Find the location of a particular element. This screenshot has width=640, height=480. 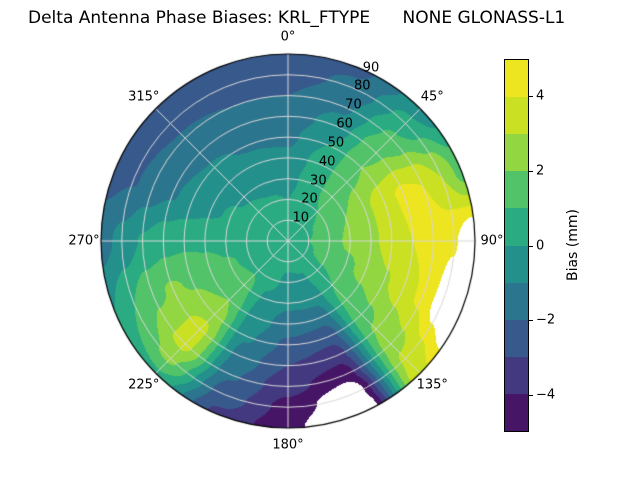

colorbar-tick-label: −2 is located at coordinates (546, 320).